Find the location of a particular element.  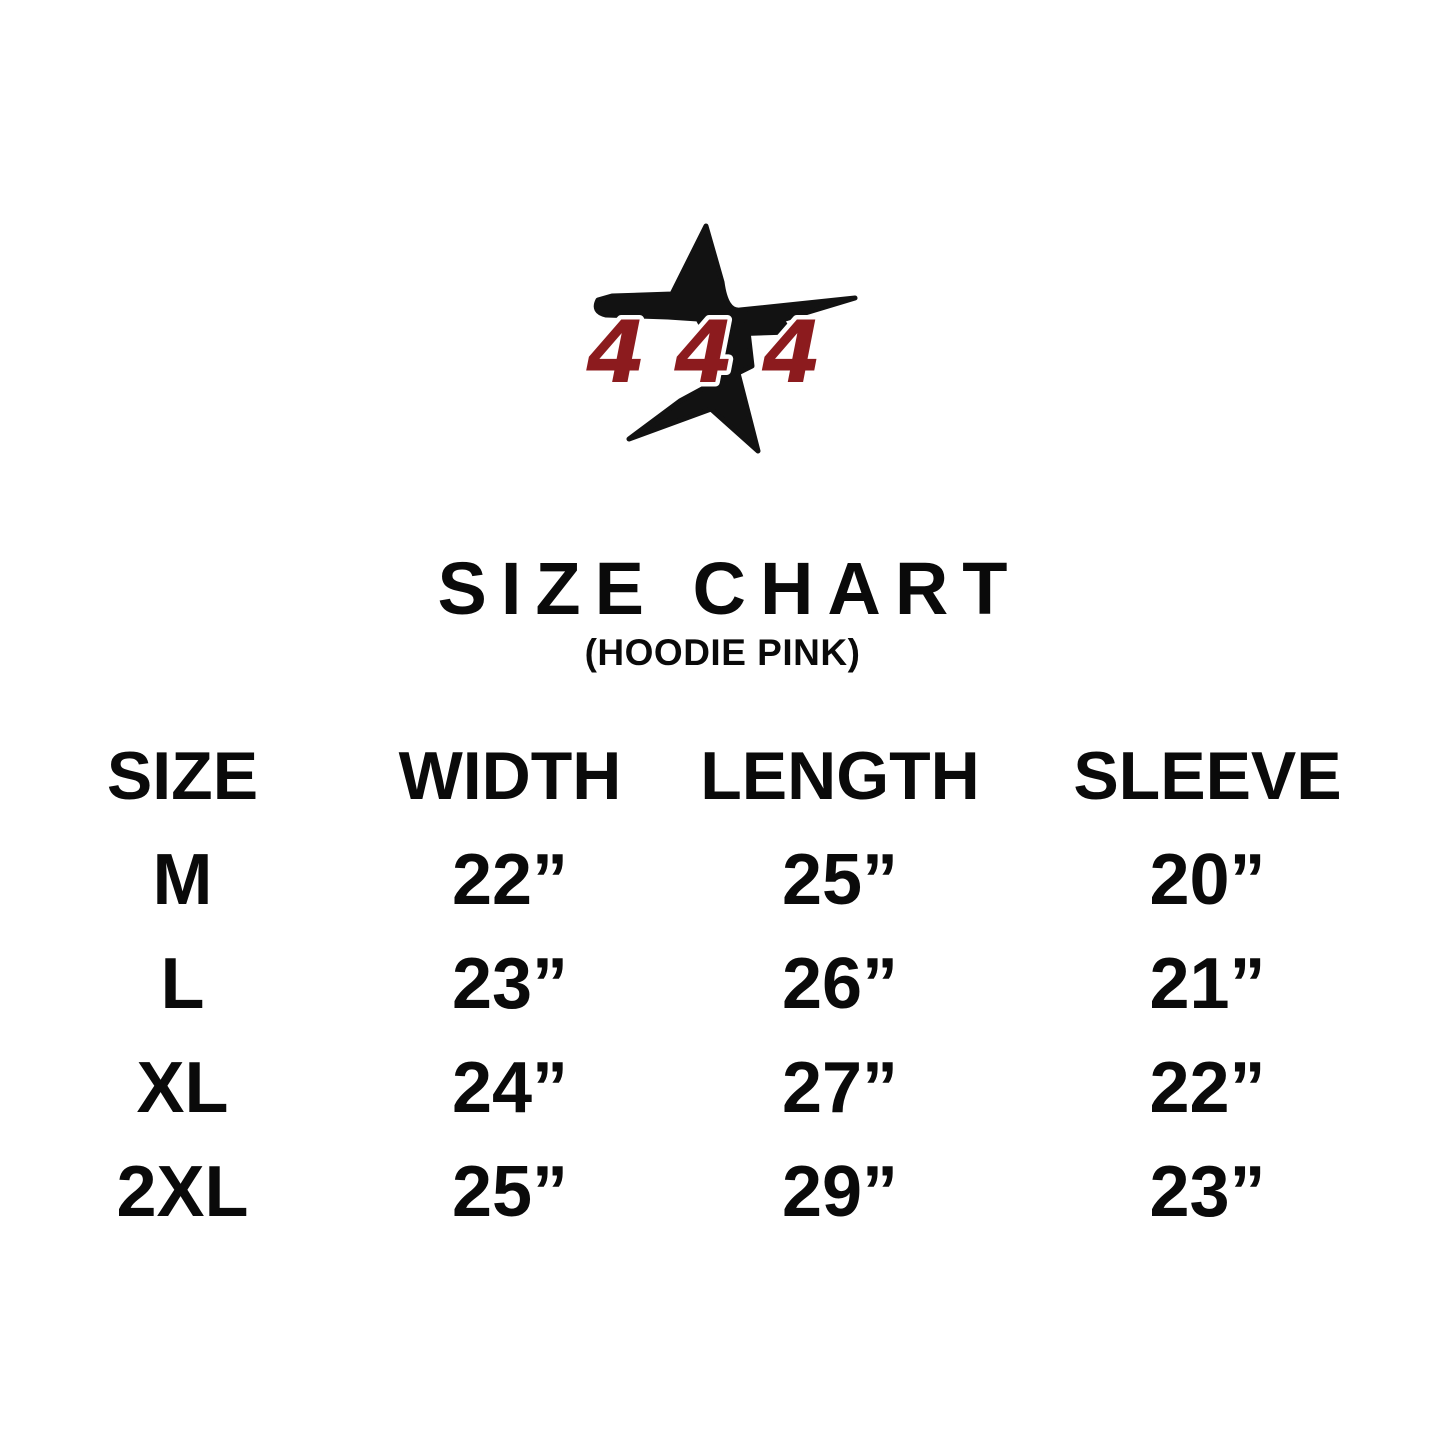

star-top-icon is located at coordinates (725, 280).